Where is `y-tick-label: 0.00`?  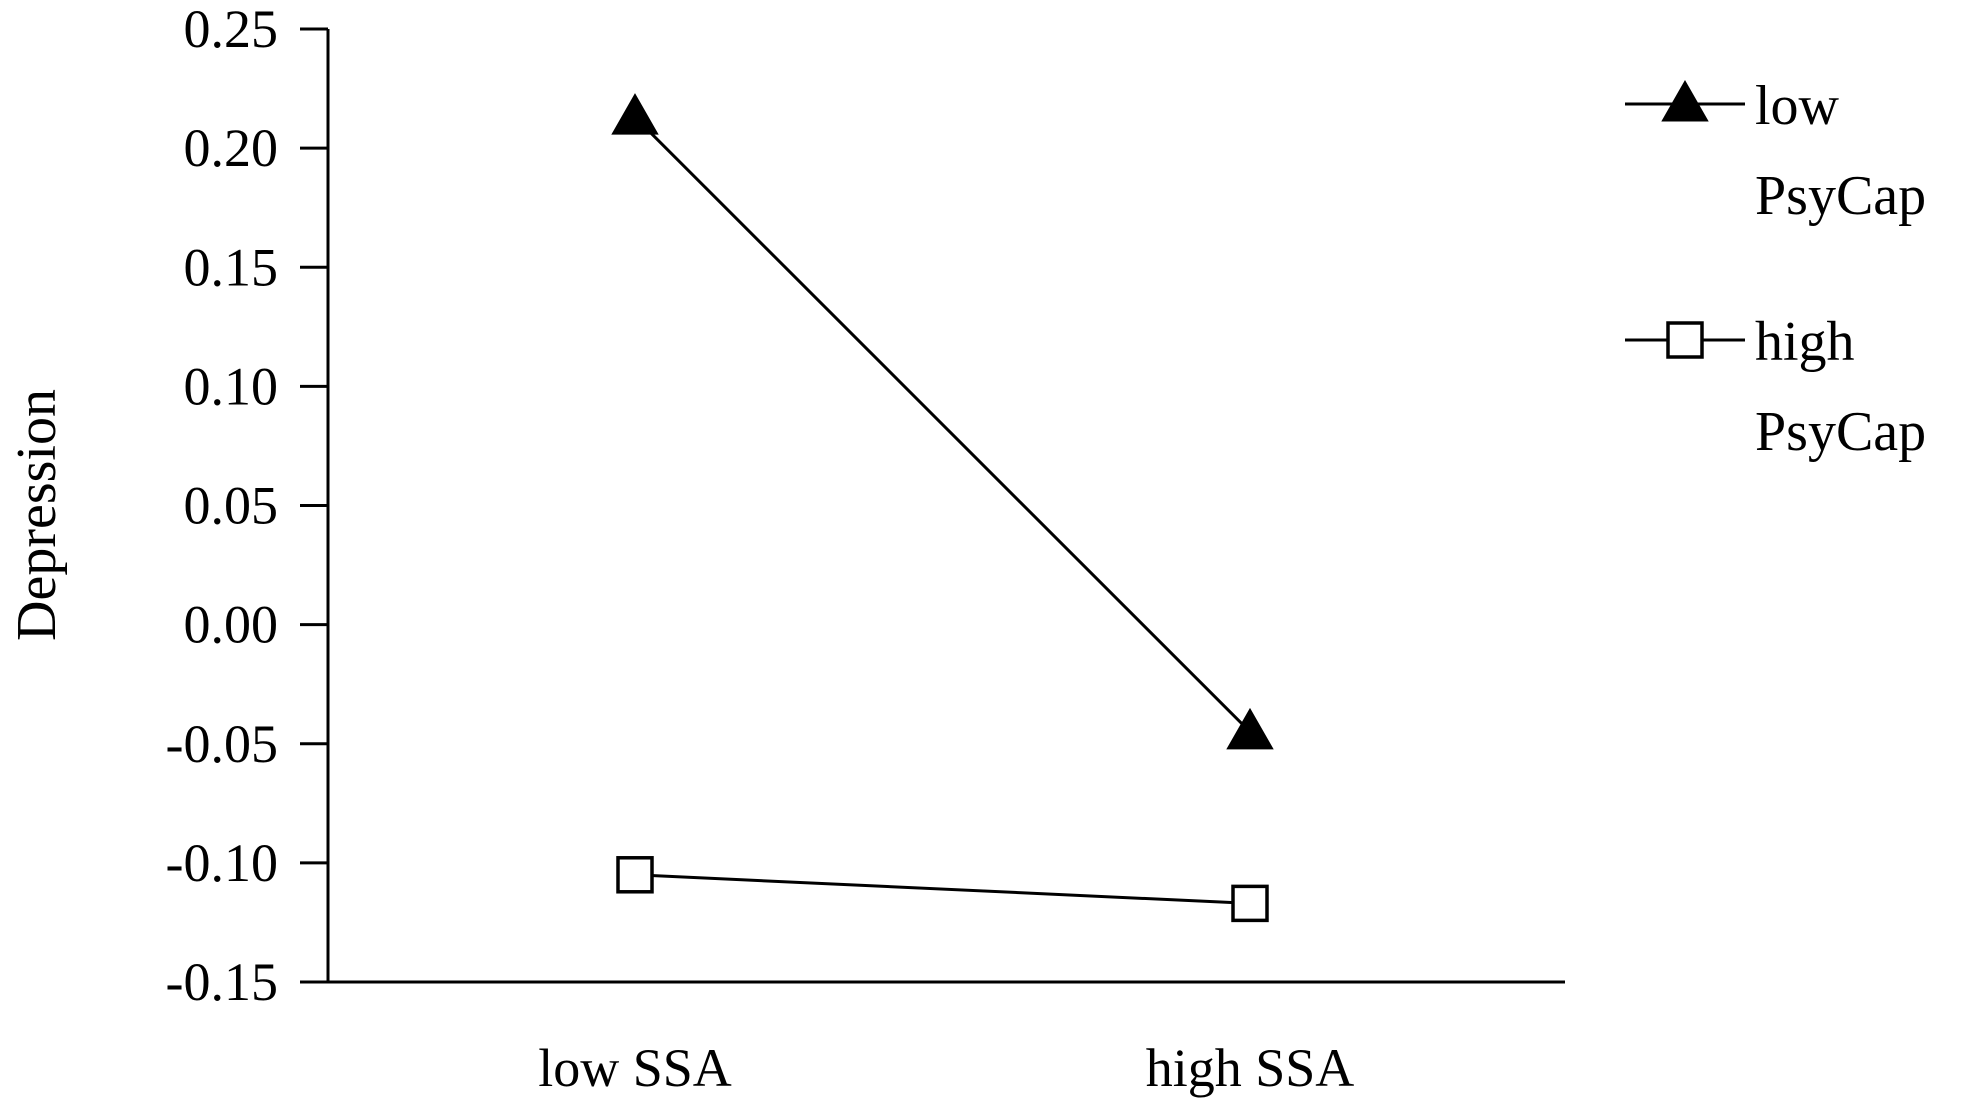 y-tick-label: 0.00 is located at coordinates (231, 625).